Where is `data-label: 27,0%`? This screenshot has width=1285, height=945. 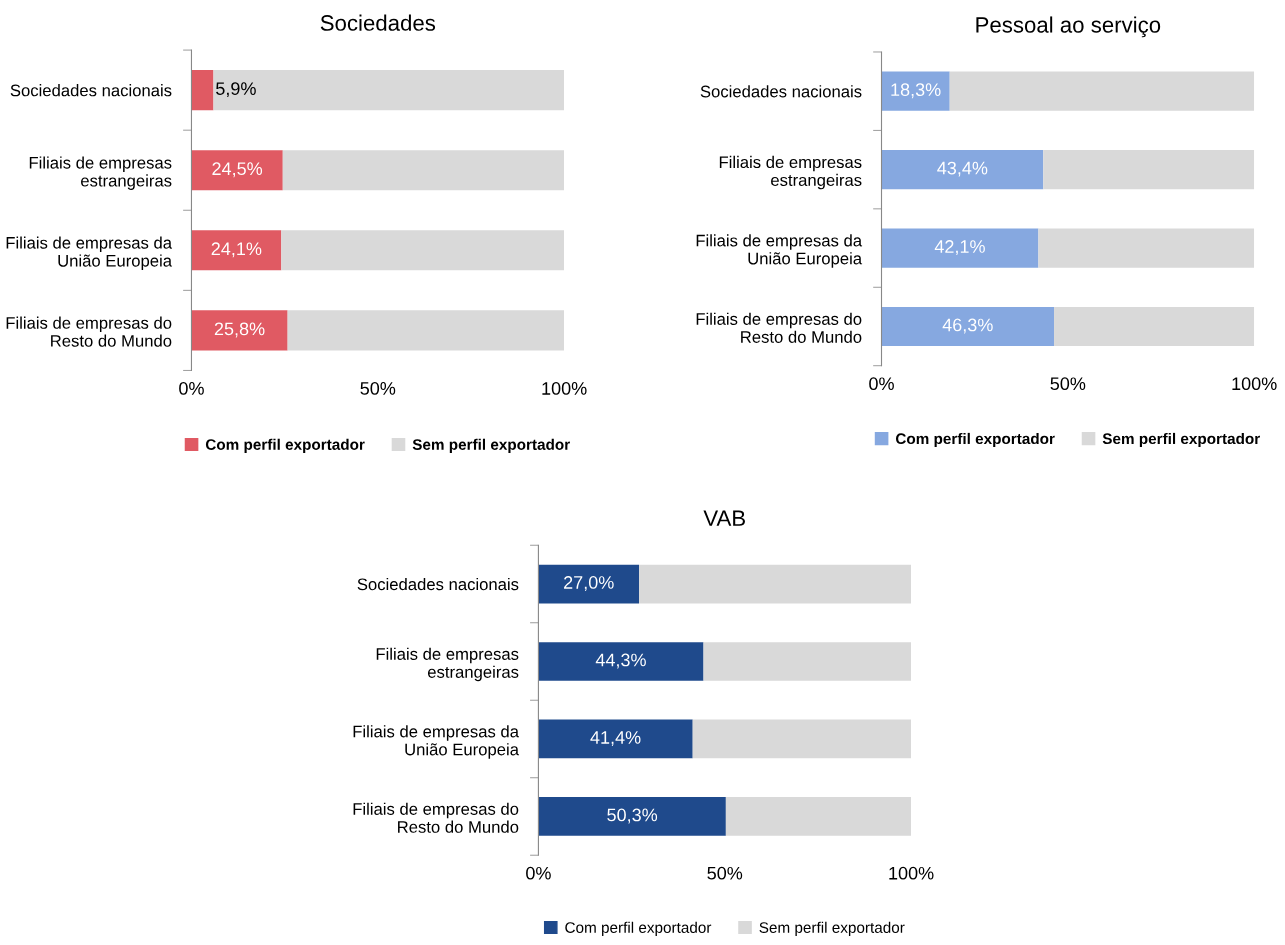
data-label: 27,0% is located at coordinates (589, 583).